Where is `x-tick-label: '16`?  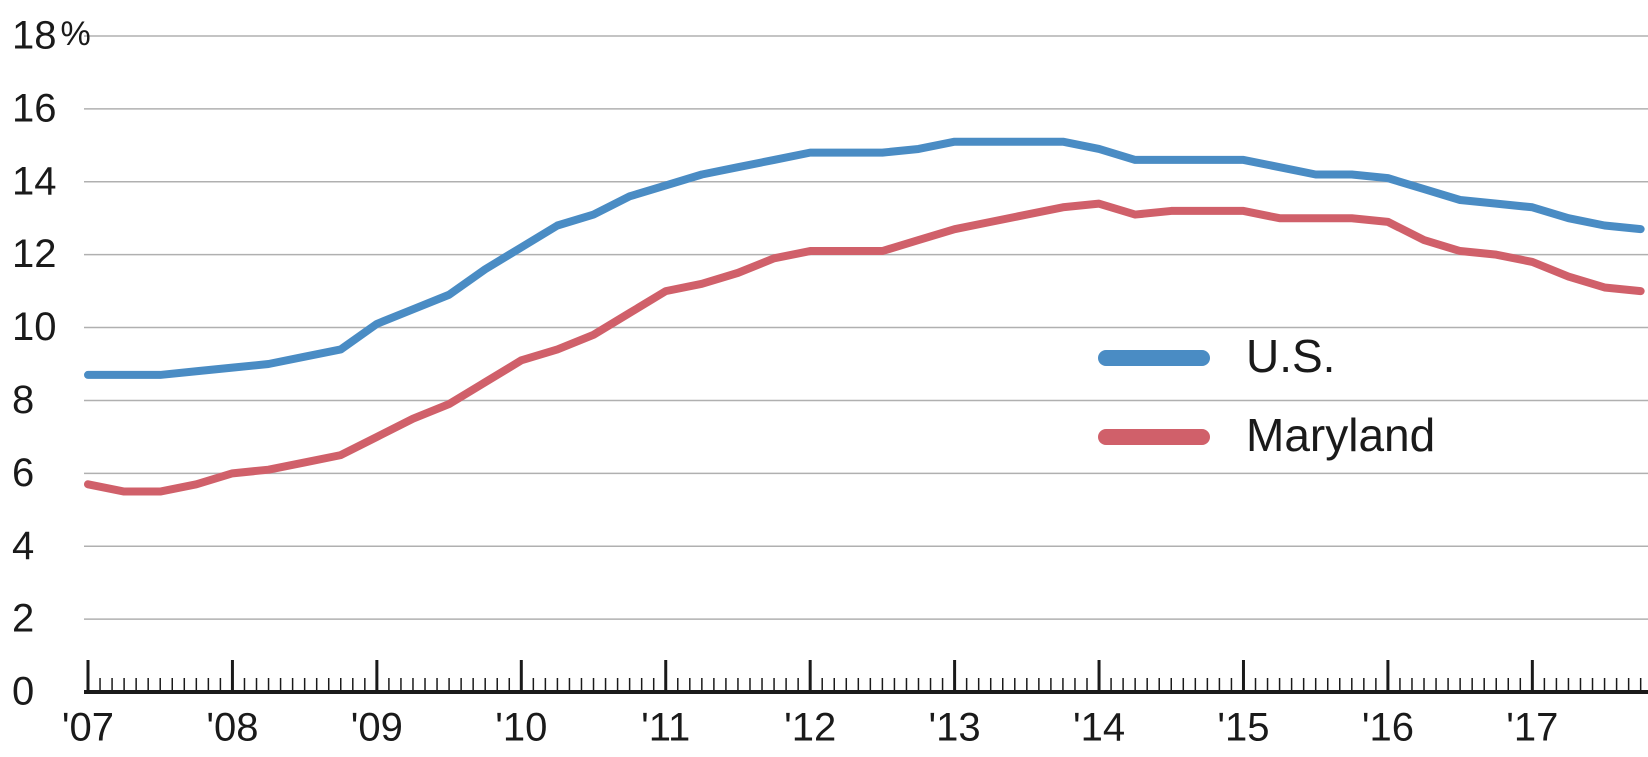
x-tick-label: '16 is located at coordinates (1388, 728).